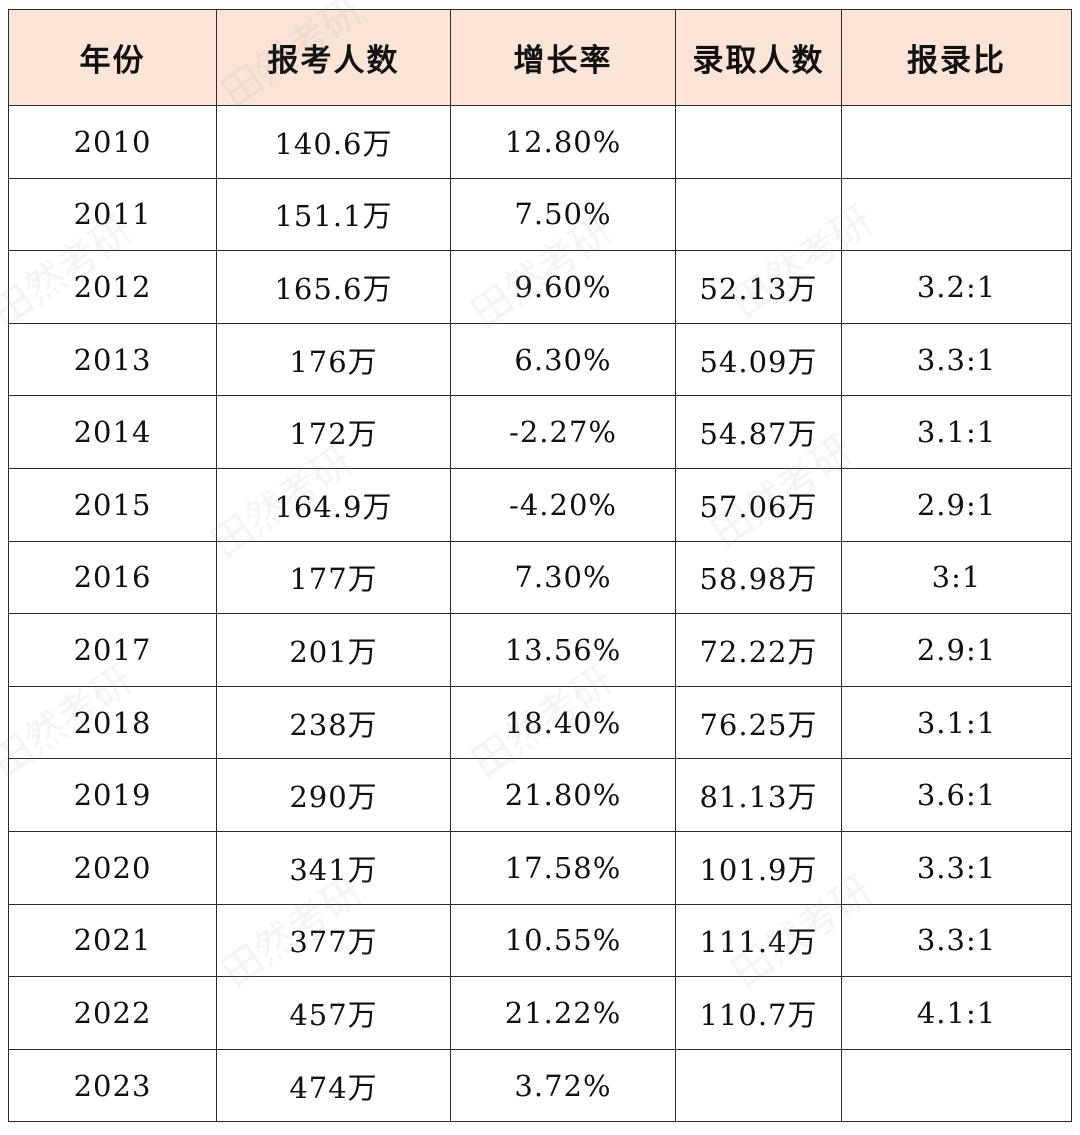  I want to click on cell-applicants: 176万, so click(333, 359).